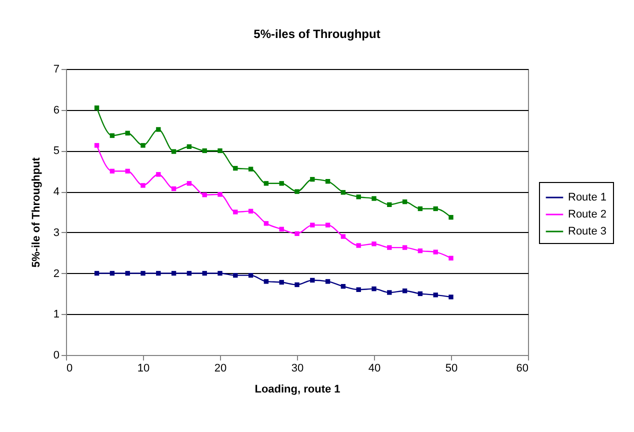 The width and height of the screenshot is (634, 432). I want to click on x-tick-label: 10, so click(143, 368).